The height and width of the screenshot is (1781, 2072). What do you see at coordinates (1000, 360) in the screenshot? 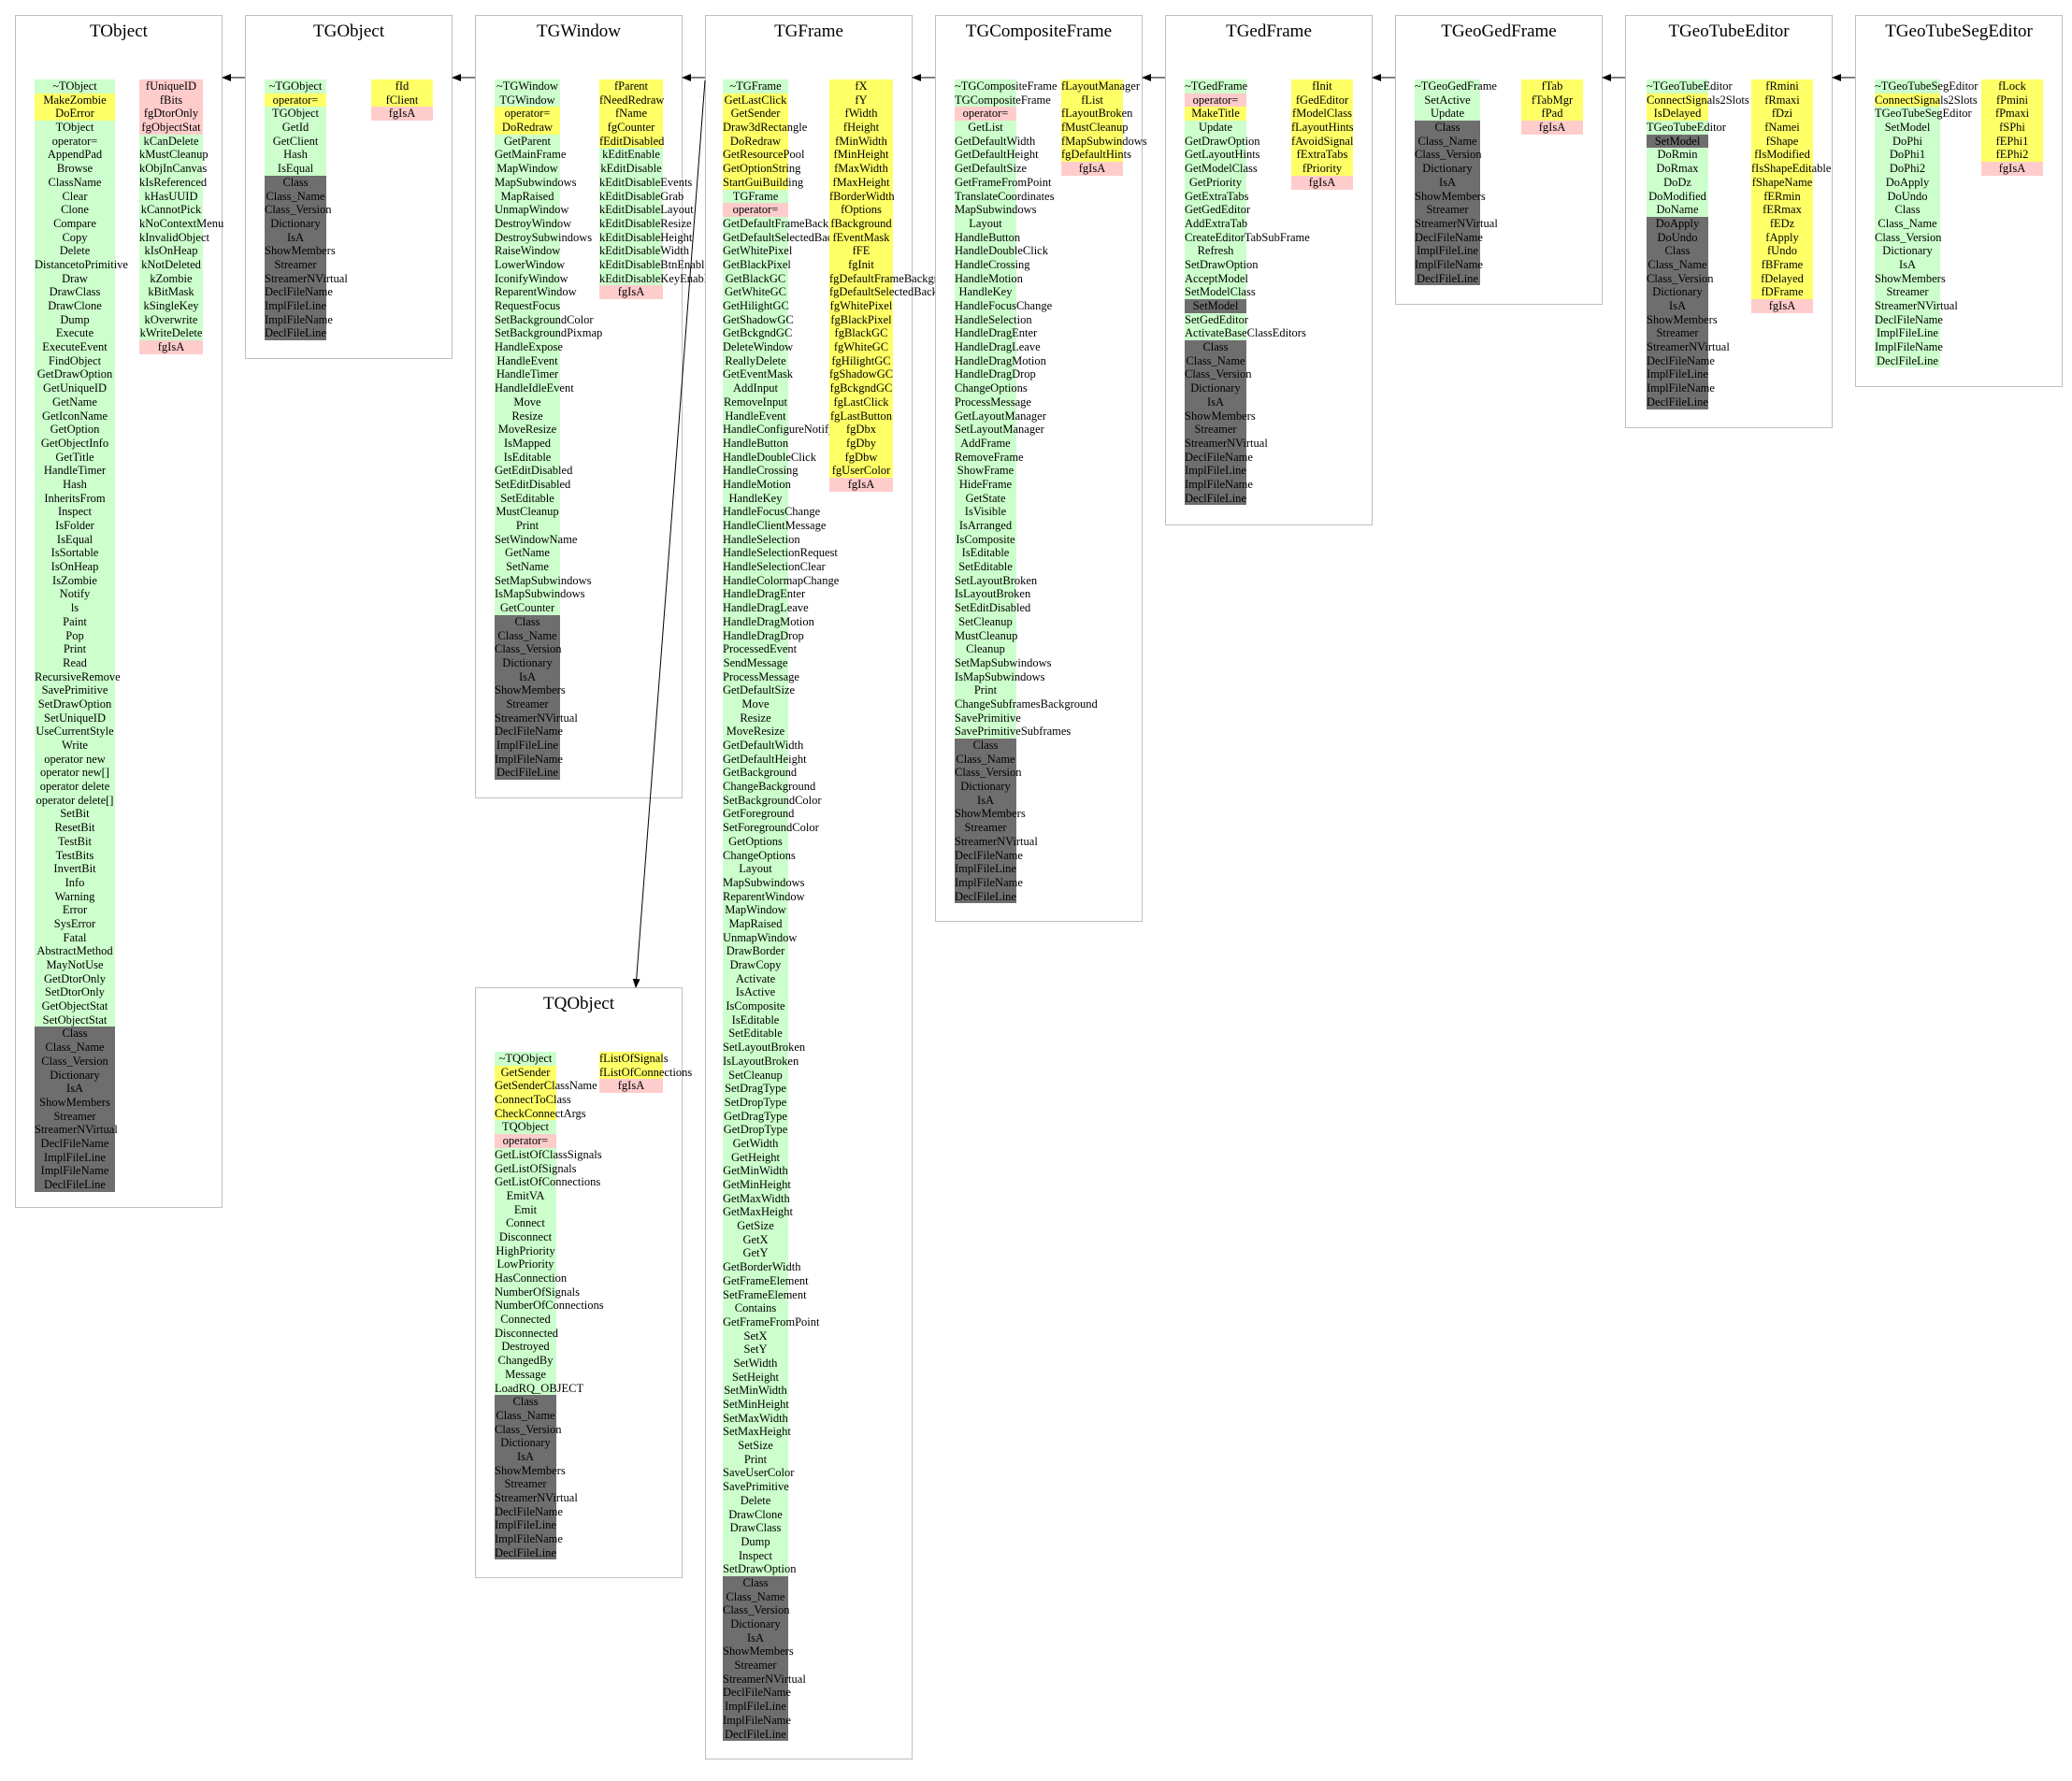
I see `method-entry: HandleDragMotion` at bounding box center [1000, 360].